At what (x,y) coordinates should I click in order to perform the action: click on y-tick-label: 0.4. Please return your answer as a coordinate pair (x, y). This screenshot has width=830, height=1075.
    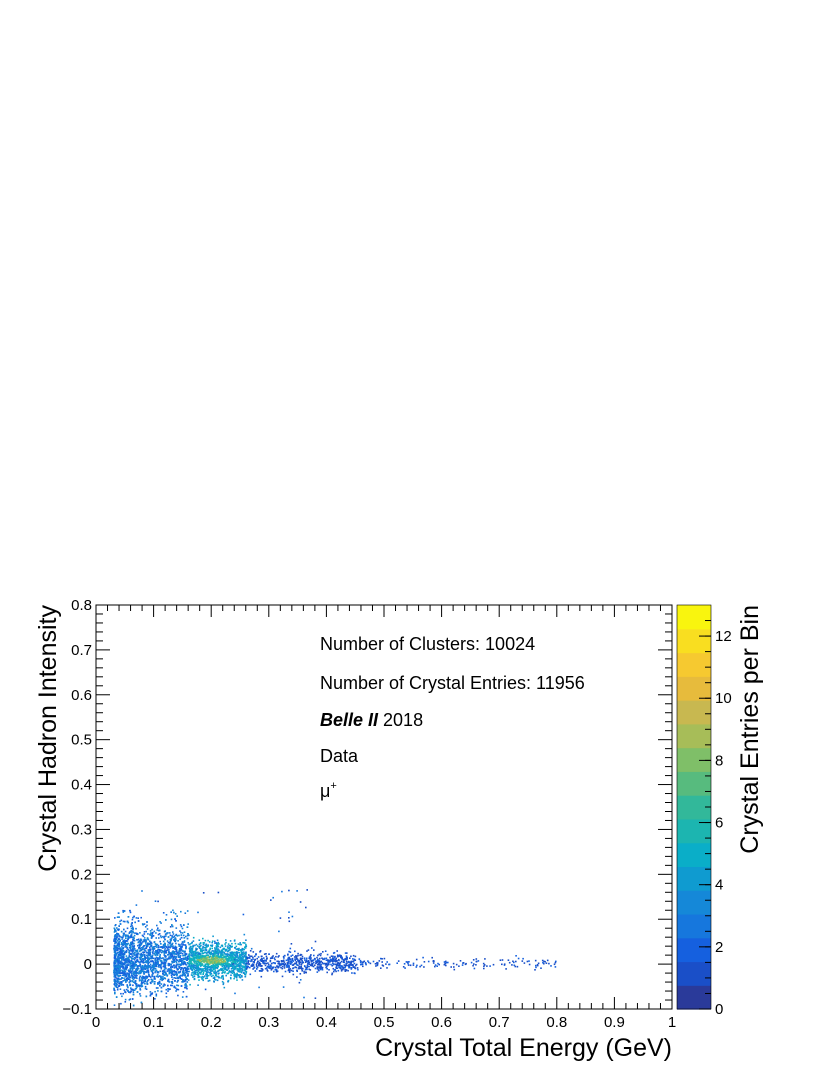
    Looking at the image, I should click on (81, 785).